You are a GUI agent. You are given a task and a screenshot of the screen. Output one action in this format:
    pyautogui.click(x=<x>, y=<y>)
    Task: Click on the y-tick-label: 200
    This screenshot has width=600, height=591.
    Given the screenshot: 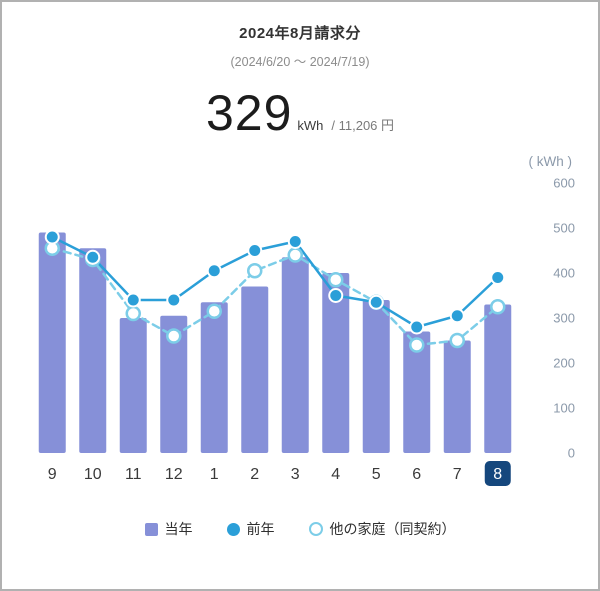 What is the action you would take?
    pyautogui.click(x=564, y=363)
    